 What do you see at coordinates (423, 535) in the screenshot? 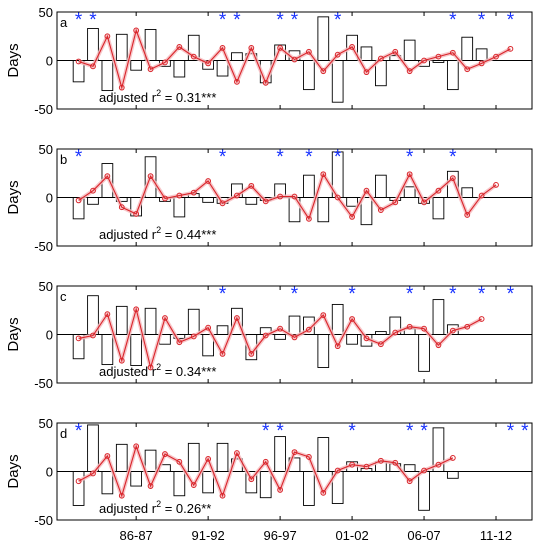
I see `x-tick-label: 06-07` at bounding box center [423, 535].